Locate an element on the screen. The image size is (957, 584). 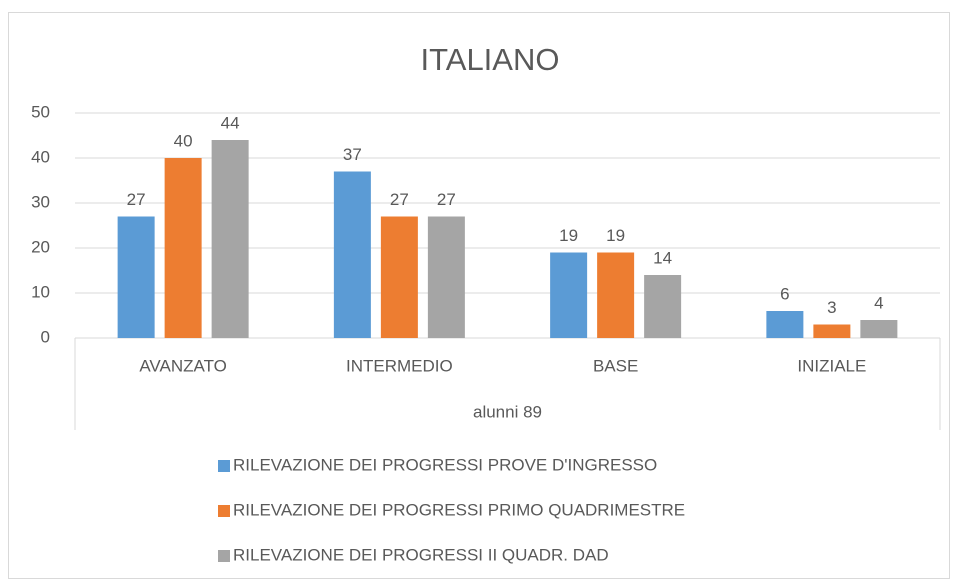
group-label: alunni 89 is located at coordinates (507, 411).